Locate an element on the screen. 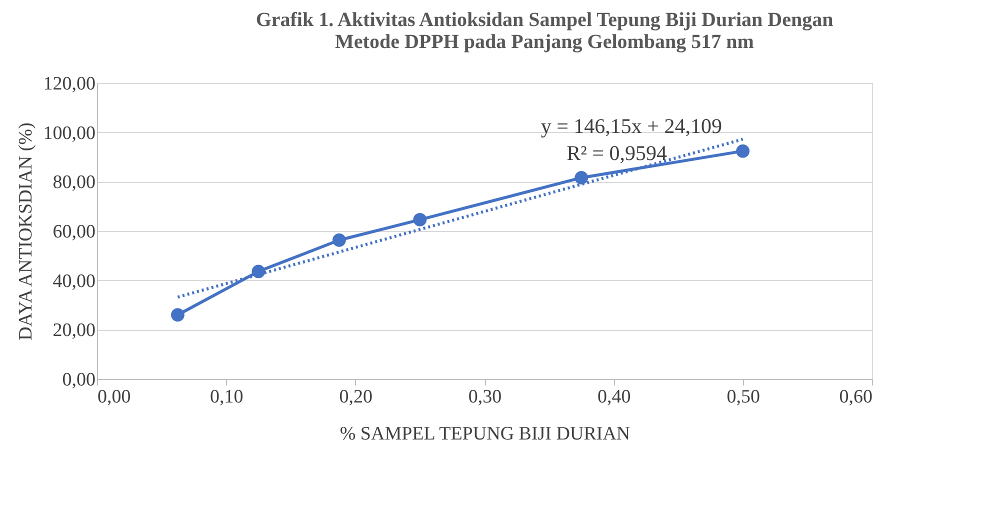  x-axis-title: % SAMPEL TEPUNG BIJI DURIAN is located at coordinates (485, 434).